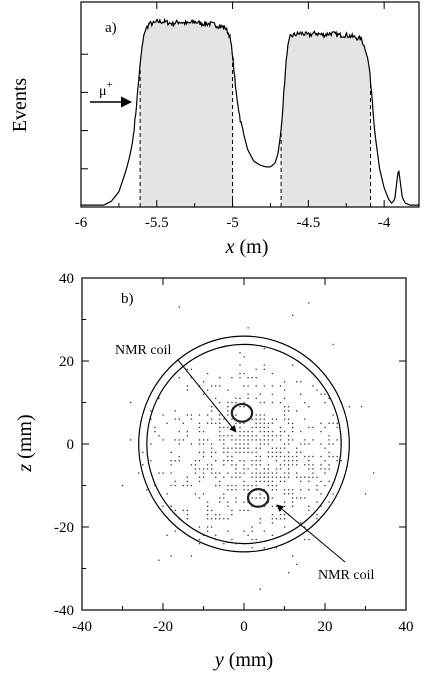  I want to click on y-tick-label-b: 20, so click(66, 362).